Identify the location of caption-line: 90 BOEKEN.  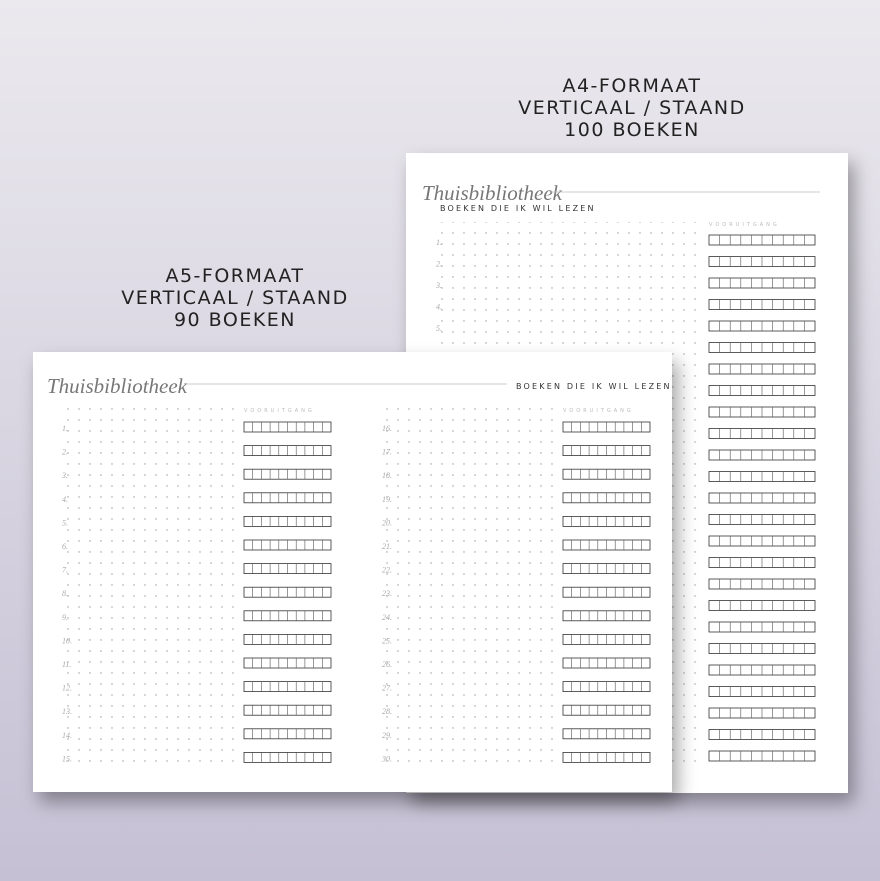
(235, 320).